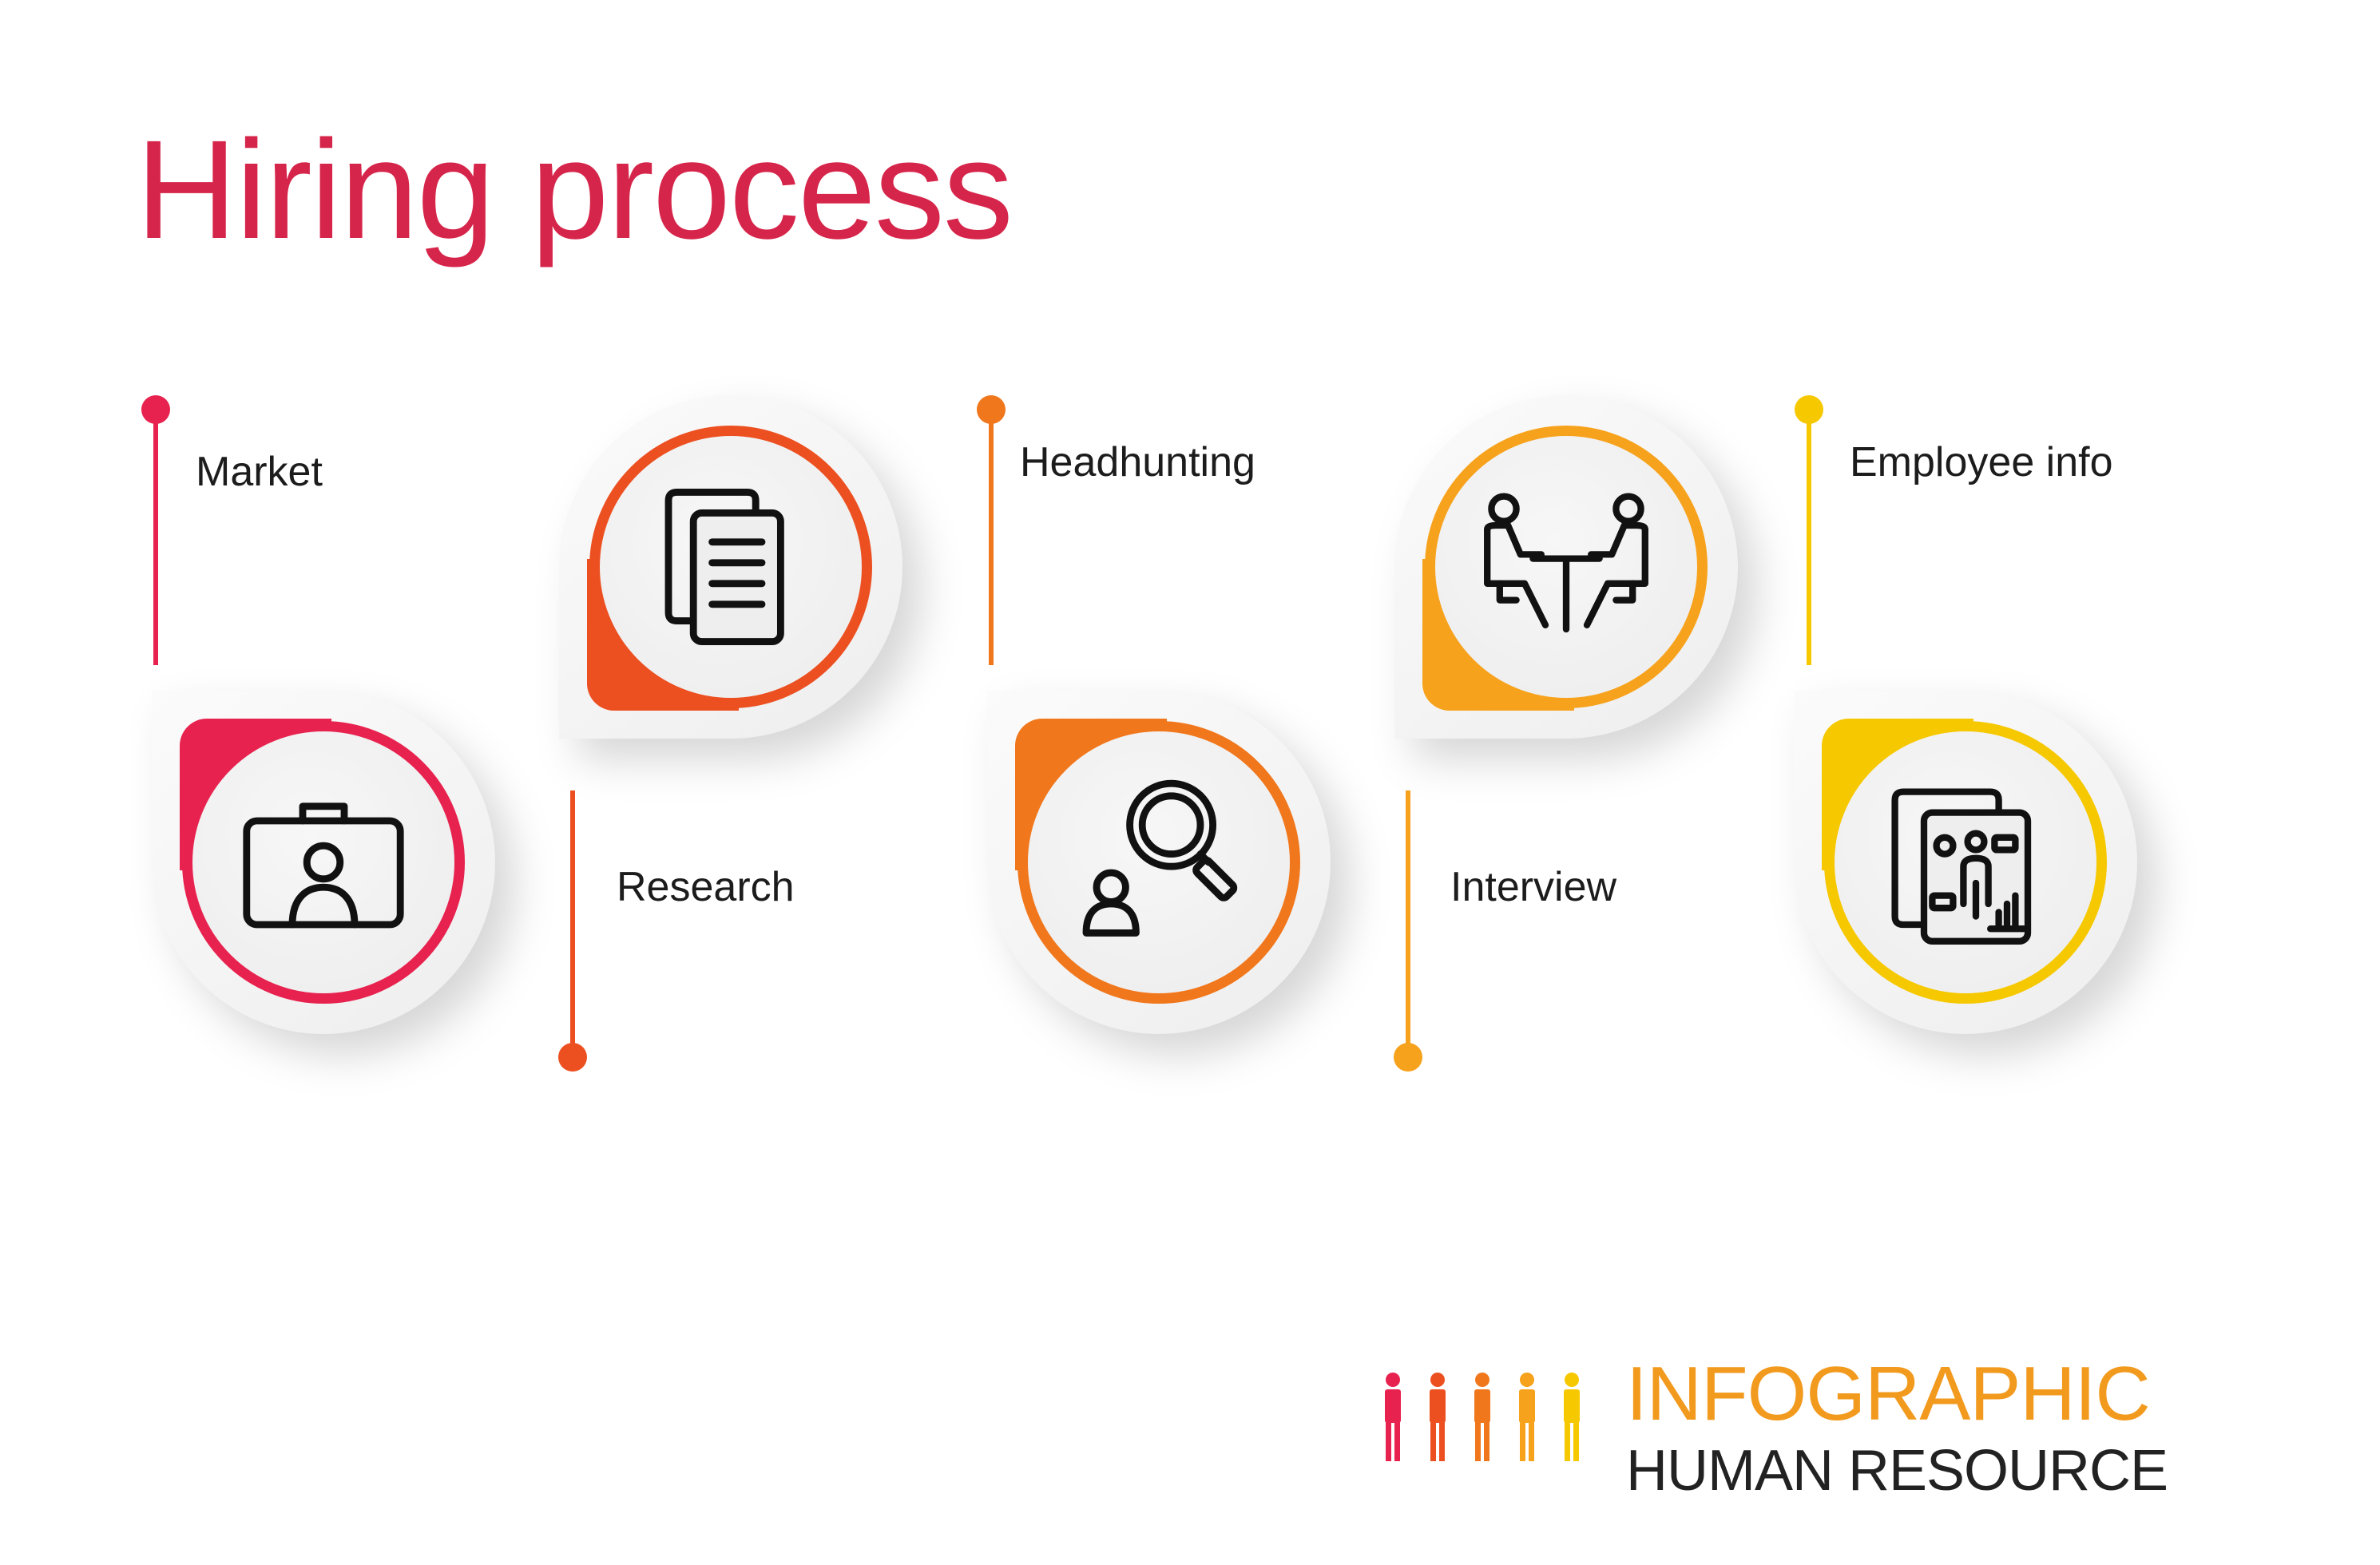  I want to click on step-label-headhunting: Headhunting, so click(1137, 462).